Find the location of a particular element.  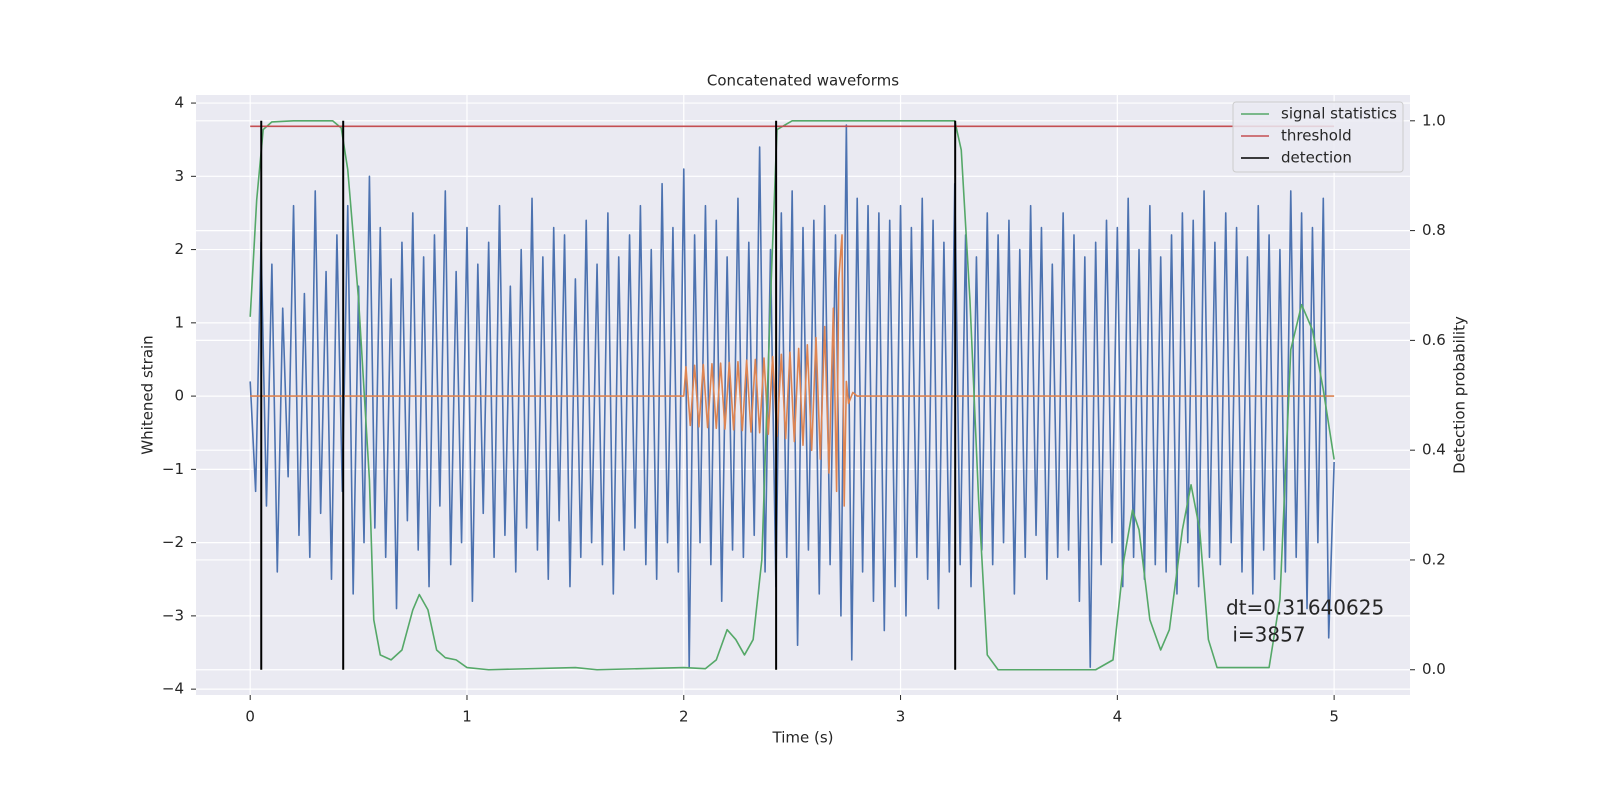

legend-box is located at coordinates (1318, 137).